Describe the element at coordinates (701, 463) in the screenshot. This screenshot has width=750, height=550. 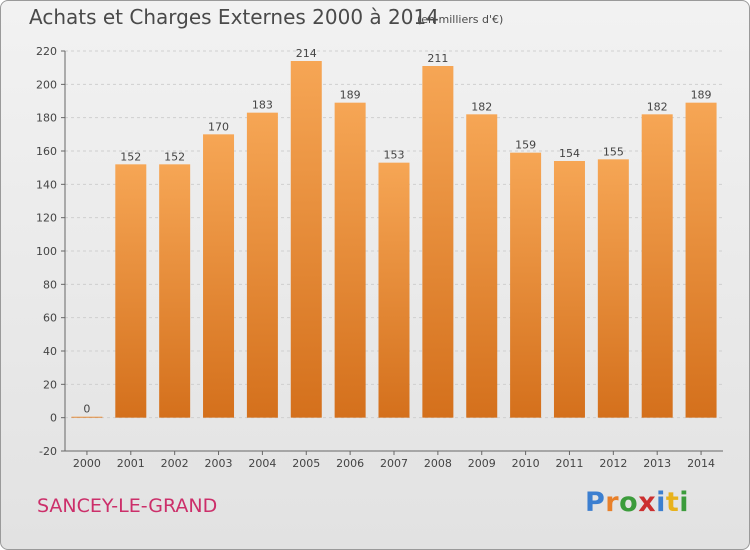
I see `x-tick-label: 2014` at that location.